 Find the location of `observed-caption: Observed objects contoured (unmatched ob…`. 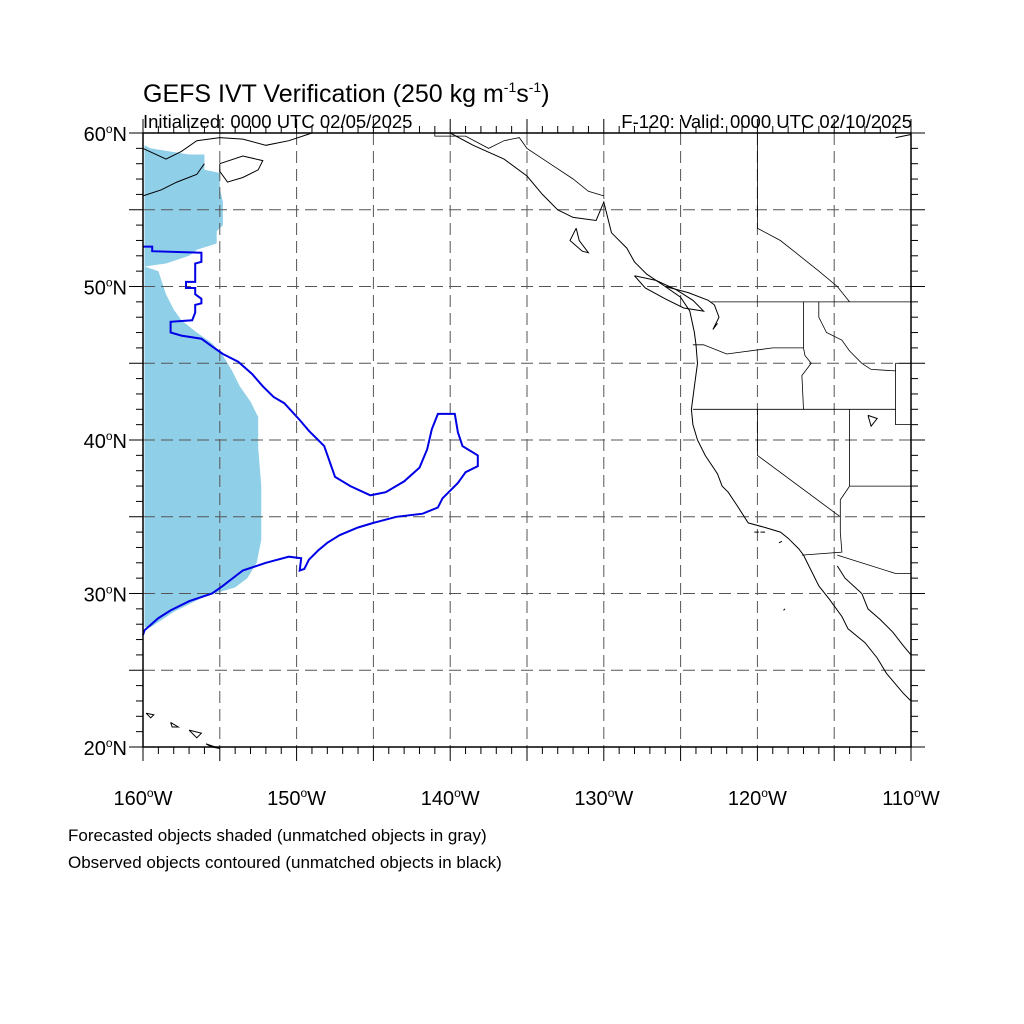

observed-caption: Observed objects contoured (unmatched ob… is located at coordinates (285, 862).